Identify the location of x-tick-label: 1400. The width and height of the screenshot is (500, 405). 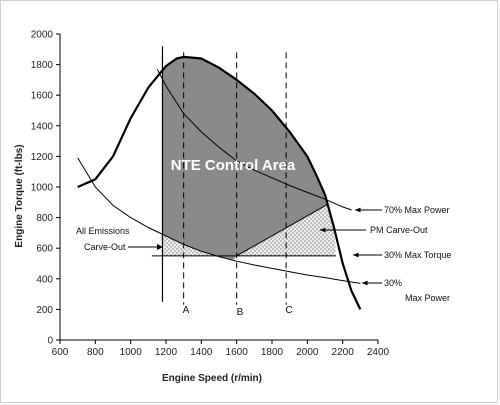
(201, 352).